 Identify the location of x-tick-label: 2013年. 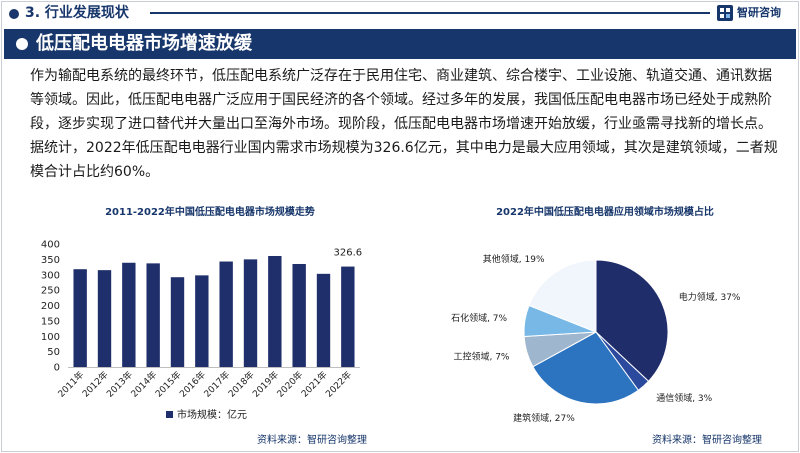
(119, 384).